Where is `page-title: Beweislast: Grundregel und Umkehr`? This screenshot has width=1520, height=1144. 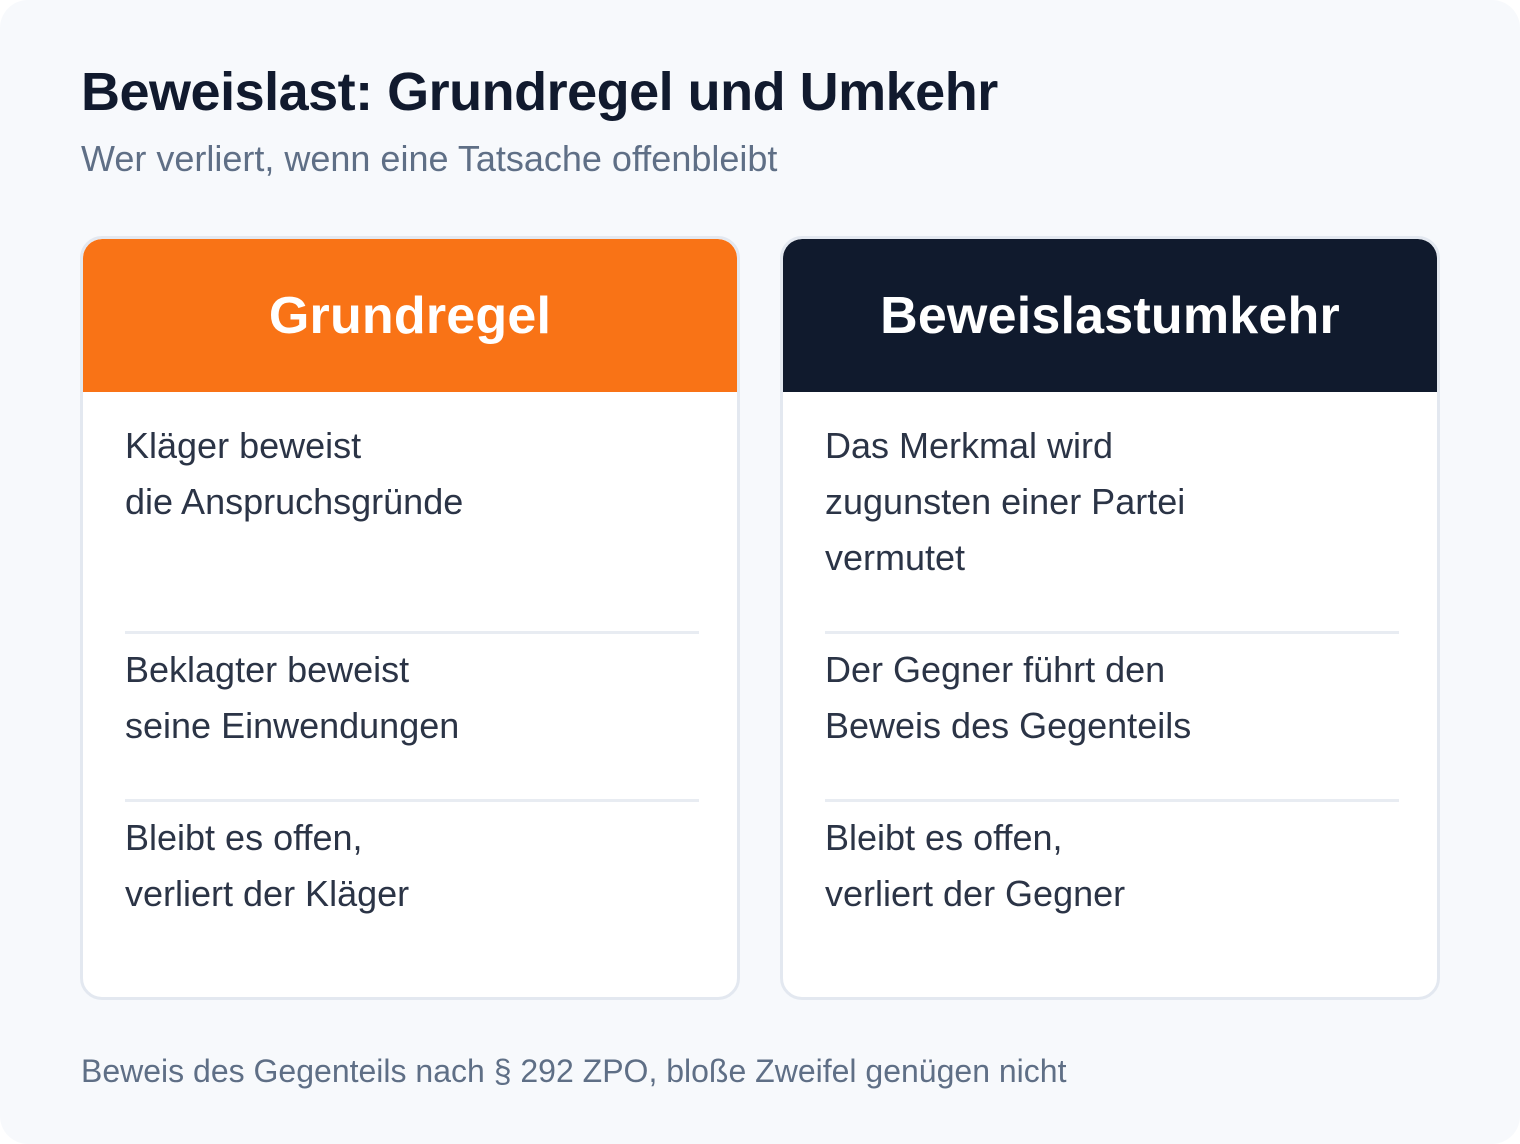
page-title: Beweislast: Grundregel und Umkehr is located at coordinates (539, 92).